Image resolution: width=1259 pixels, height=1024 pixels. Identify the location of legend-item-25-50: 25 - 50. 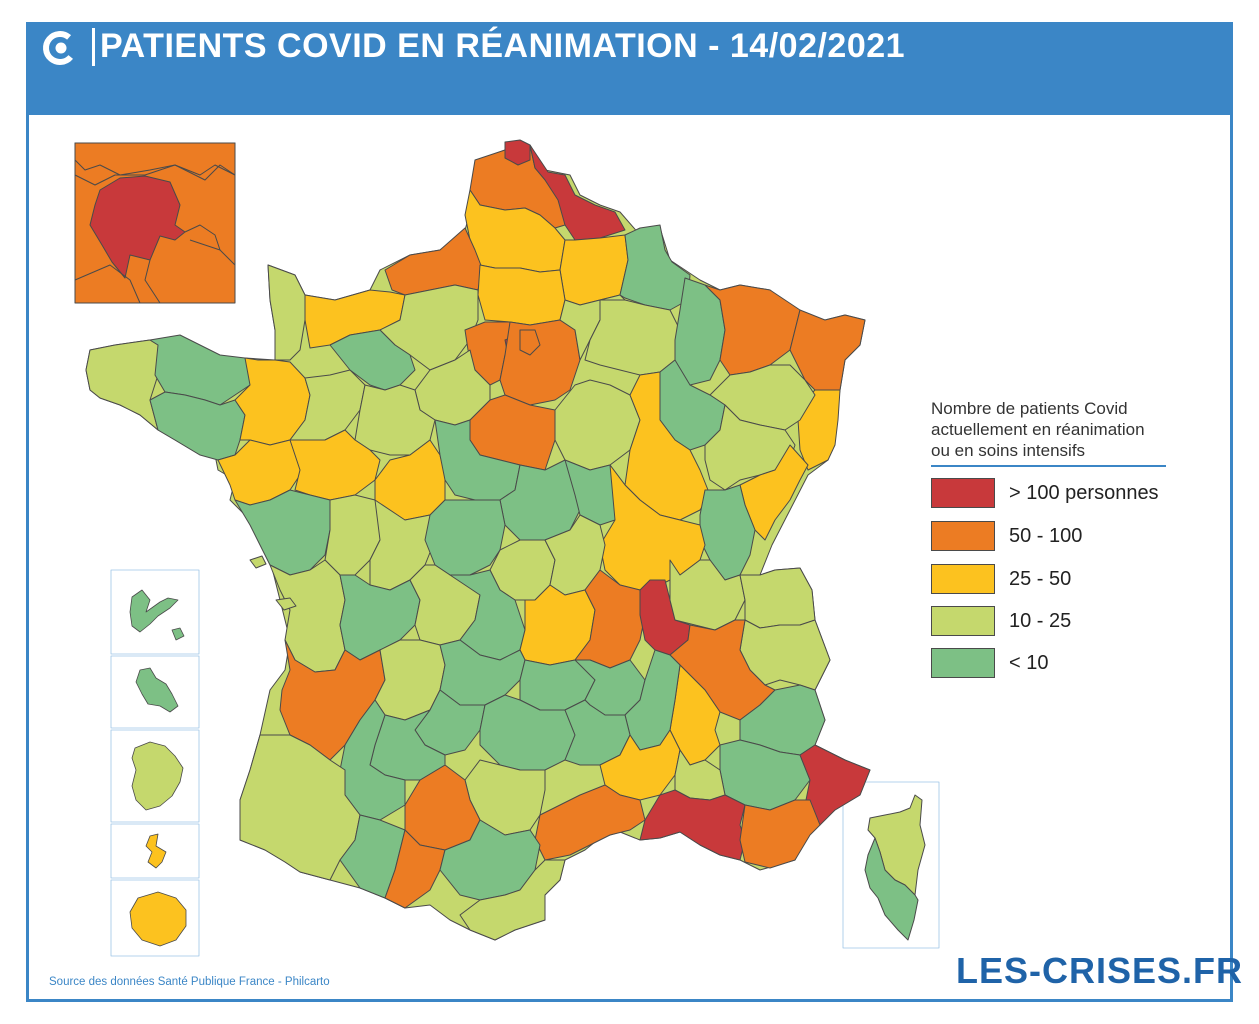
(1061, 580).